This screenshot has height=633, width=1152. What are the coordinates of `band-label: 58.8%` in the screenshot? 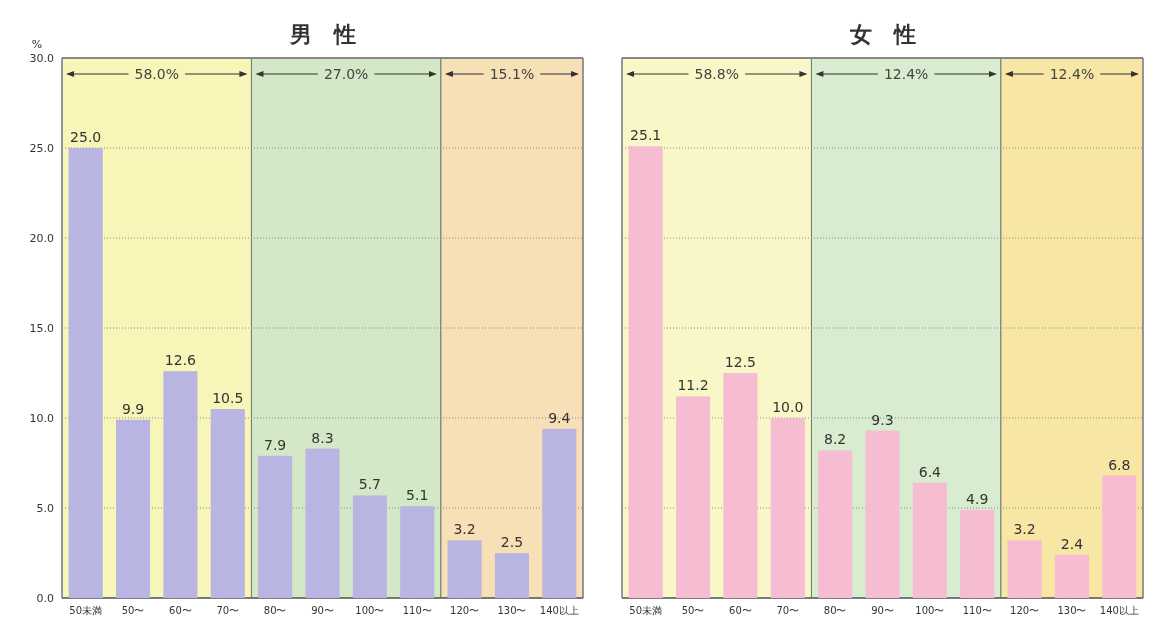 It's located at (716, 74).